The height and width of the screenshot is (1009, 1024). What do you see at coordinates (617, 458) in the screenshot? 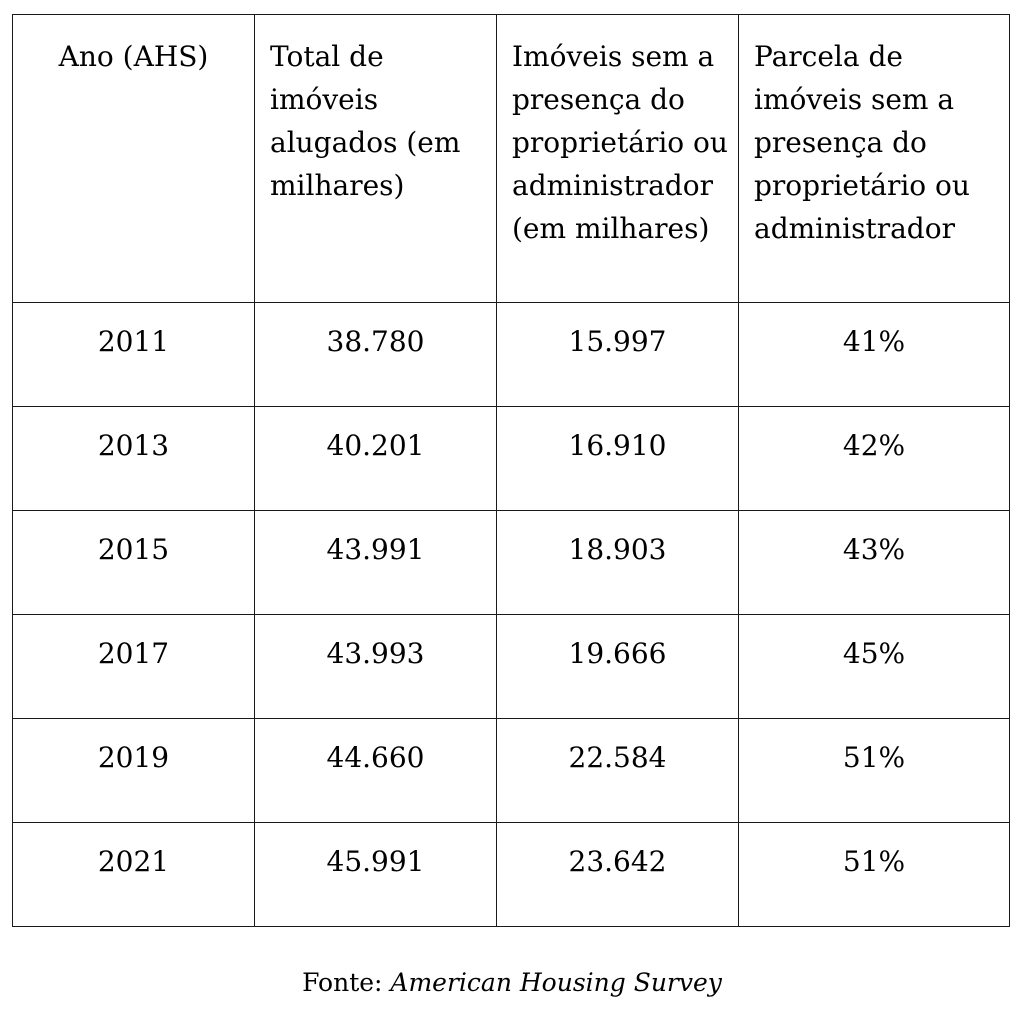
I see `cell-absent-owner: 16.910` at bounding box center [617, 458].